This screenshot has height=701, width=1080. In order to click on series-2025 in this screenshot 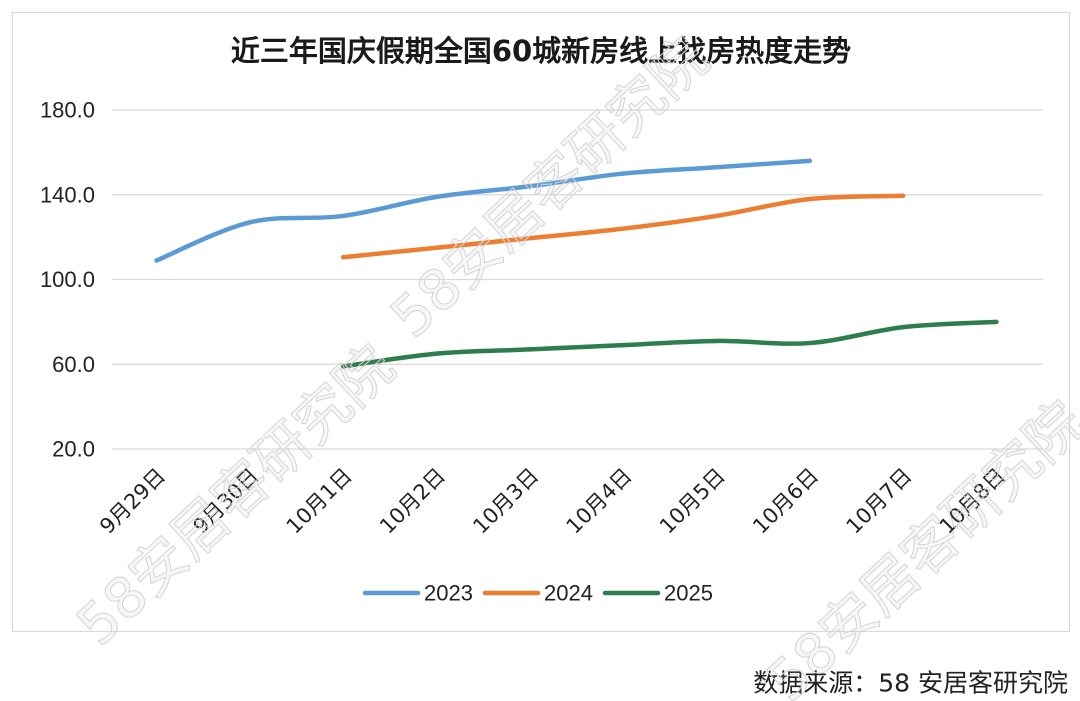, I will do `click(670, 344)`.